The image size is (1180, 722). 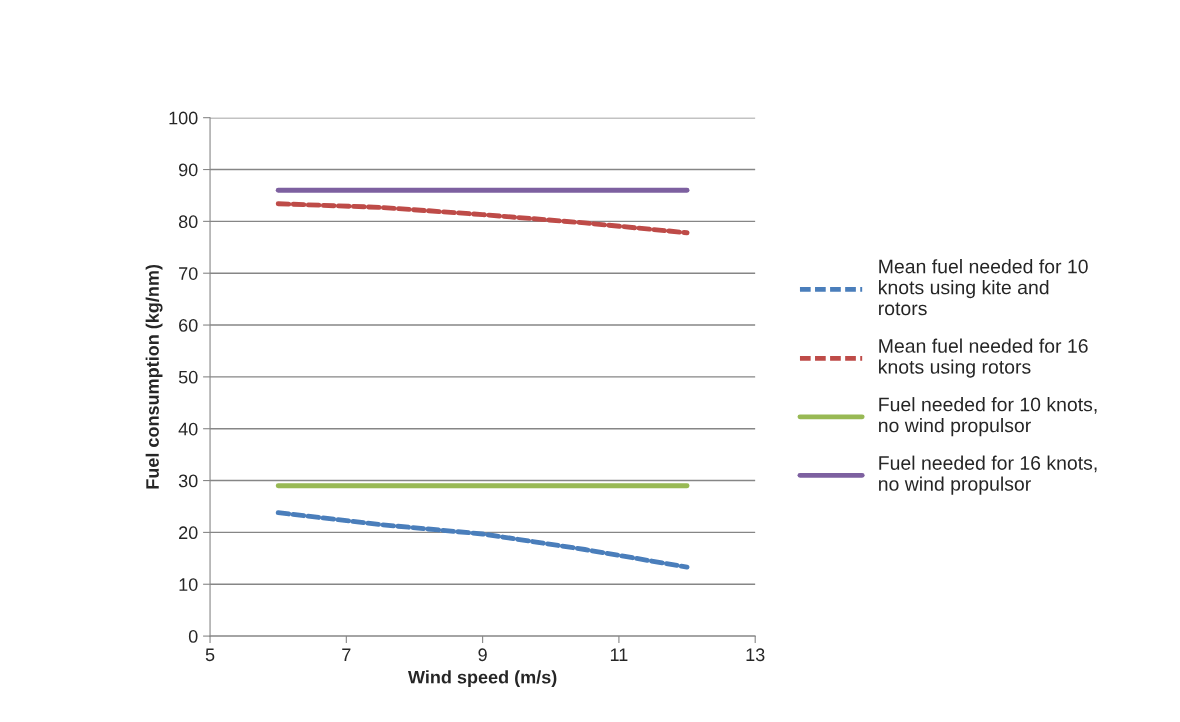 I want to click on y-axis-title: Fuel consumption (kg/nm), so click(x=154, y=376).